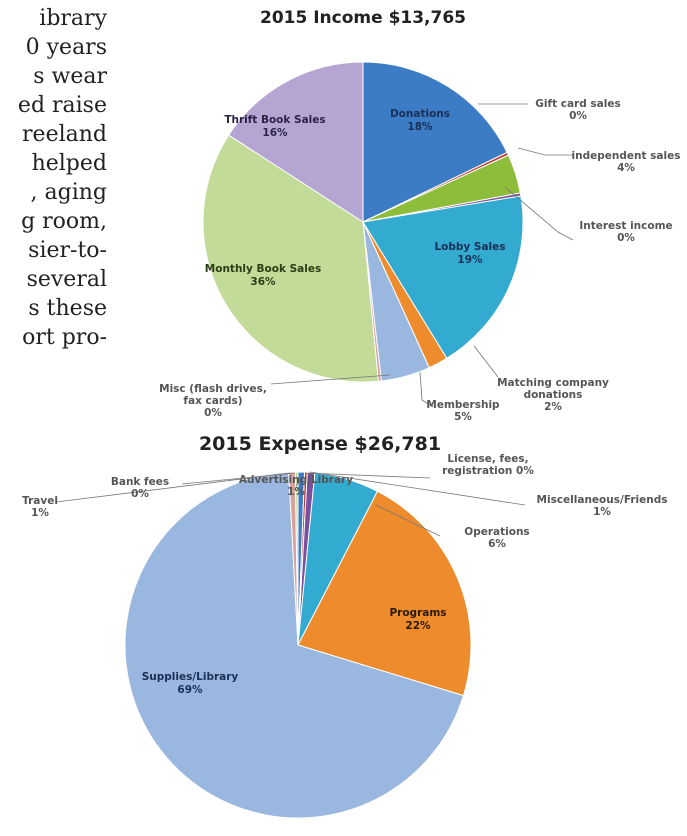  Describe the element at coordinates (190, 683) in the screenshot. I see `slice-label-supplies-library: Supplies/Library 69%` at that location.